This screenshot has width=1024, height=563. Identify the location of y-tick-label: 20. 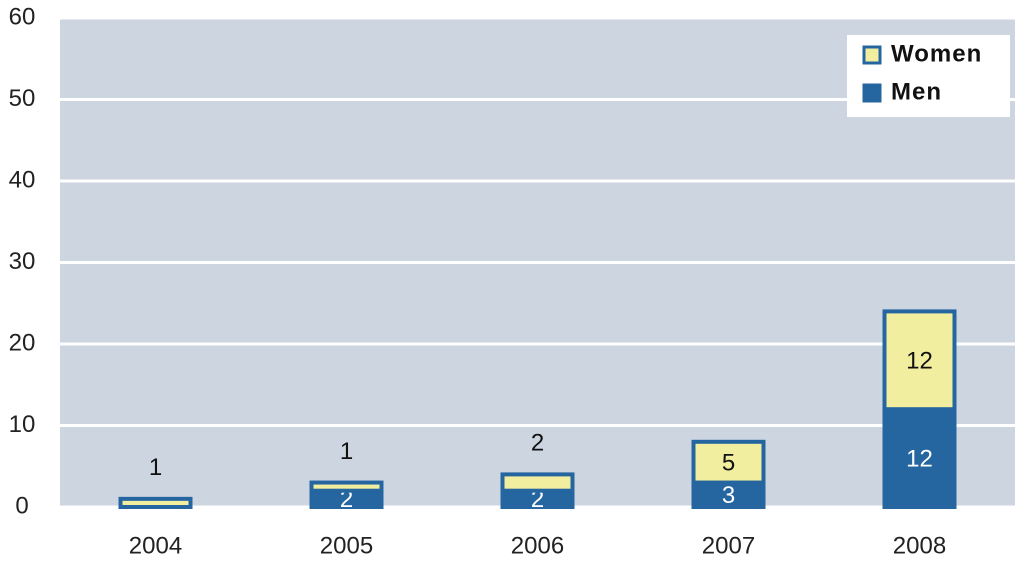
(22, 342).